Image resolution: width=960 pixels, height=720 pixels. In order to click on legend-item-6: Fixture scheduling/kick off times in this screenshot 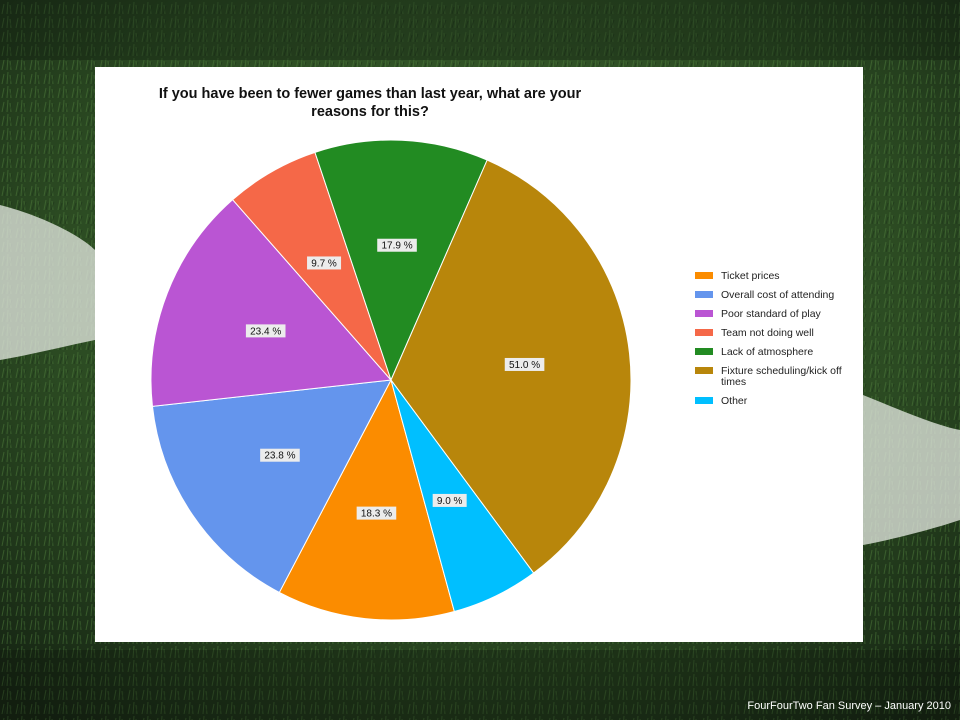, I will do `click(770, 377)`.